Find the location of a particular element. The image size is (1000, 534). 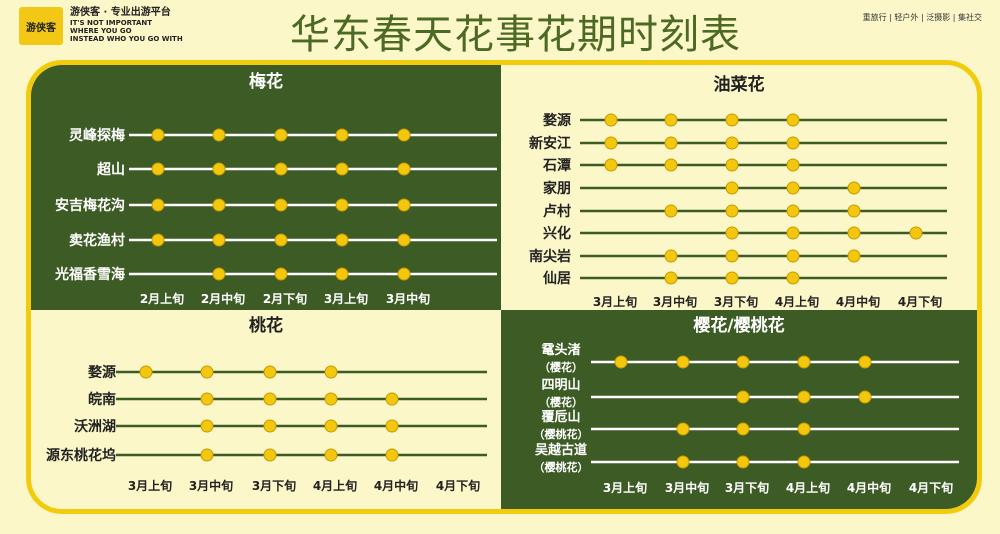

row-label: 灵峰探梅 is located at coordinates (97, 135).